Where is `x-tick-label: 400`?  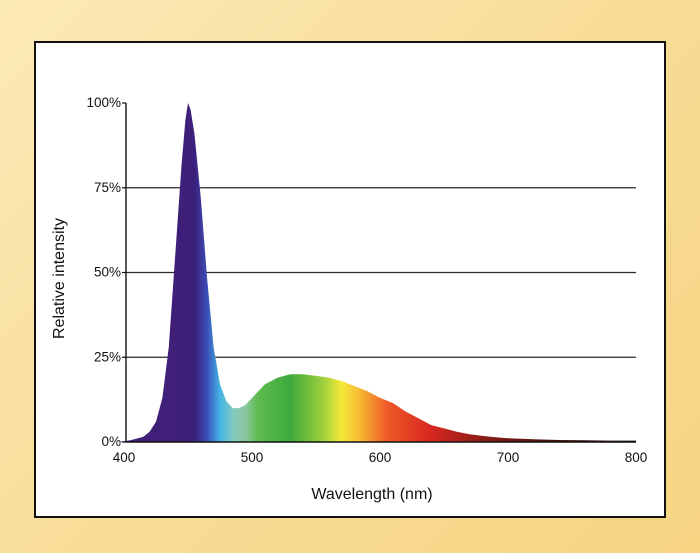 x-tick-label: 400 is located at coordinates (124, 457).